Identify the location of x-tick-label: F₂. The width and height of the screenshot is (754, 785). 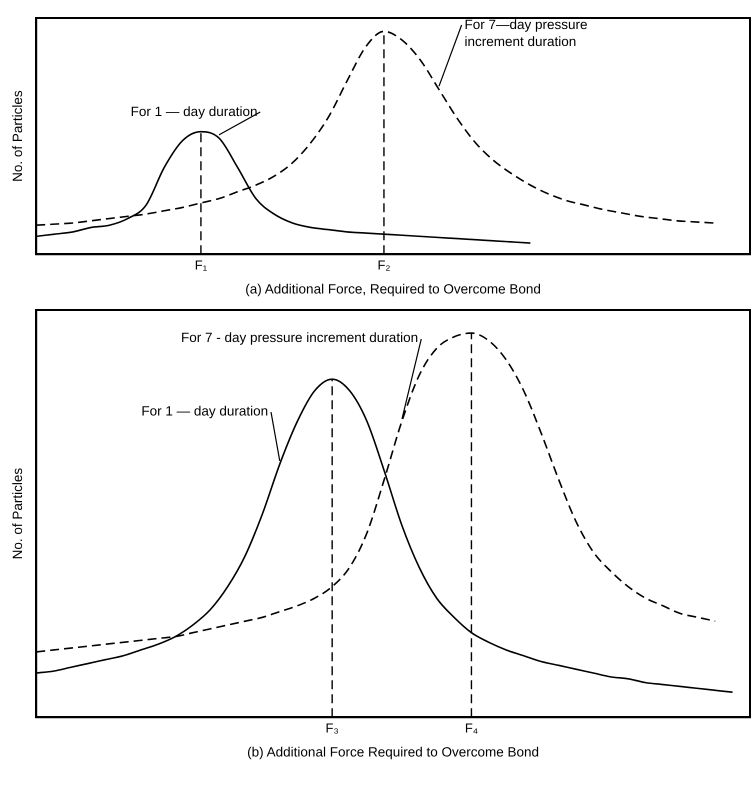
(383, 265).